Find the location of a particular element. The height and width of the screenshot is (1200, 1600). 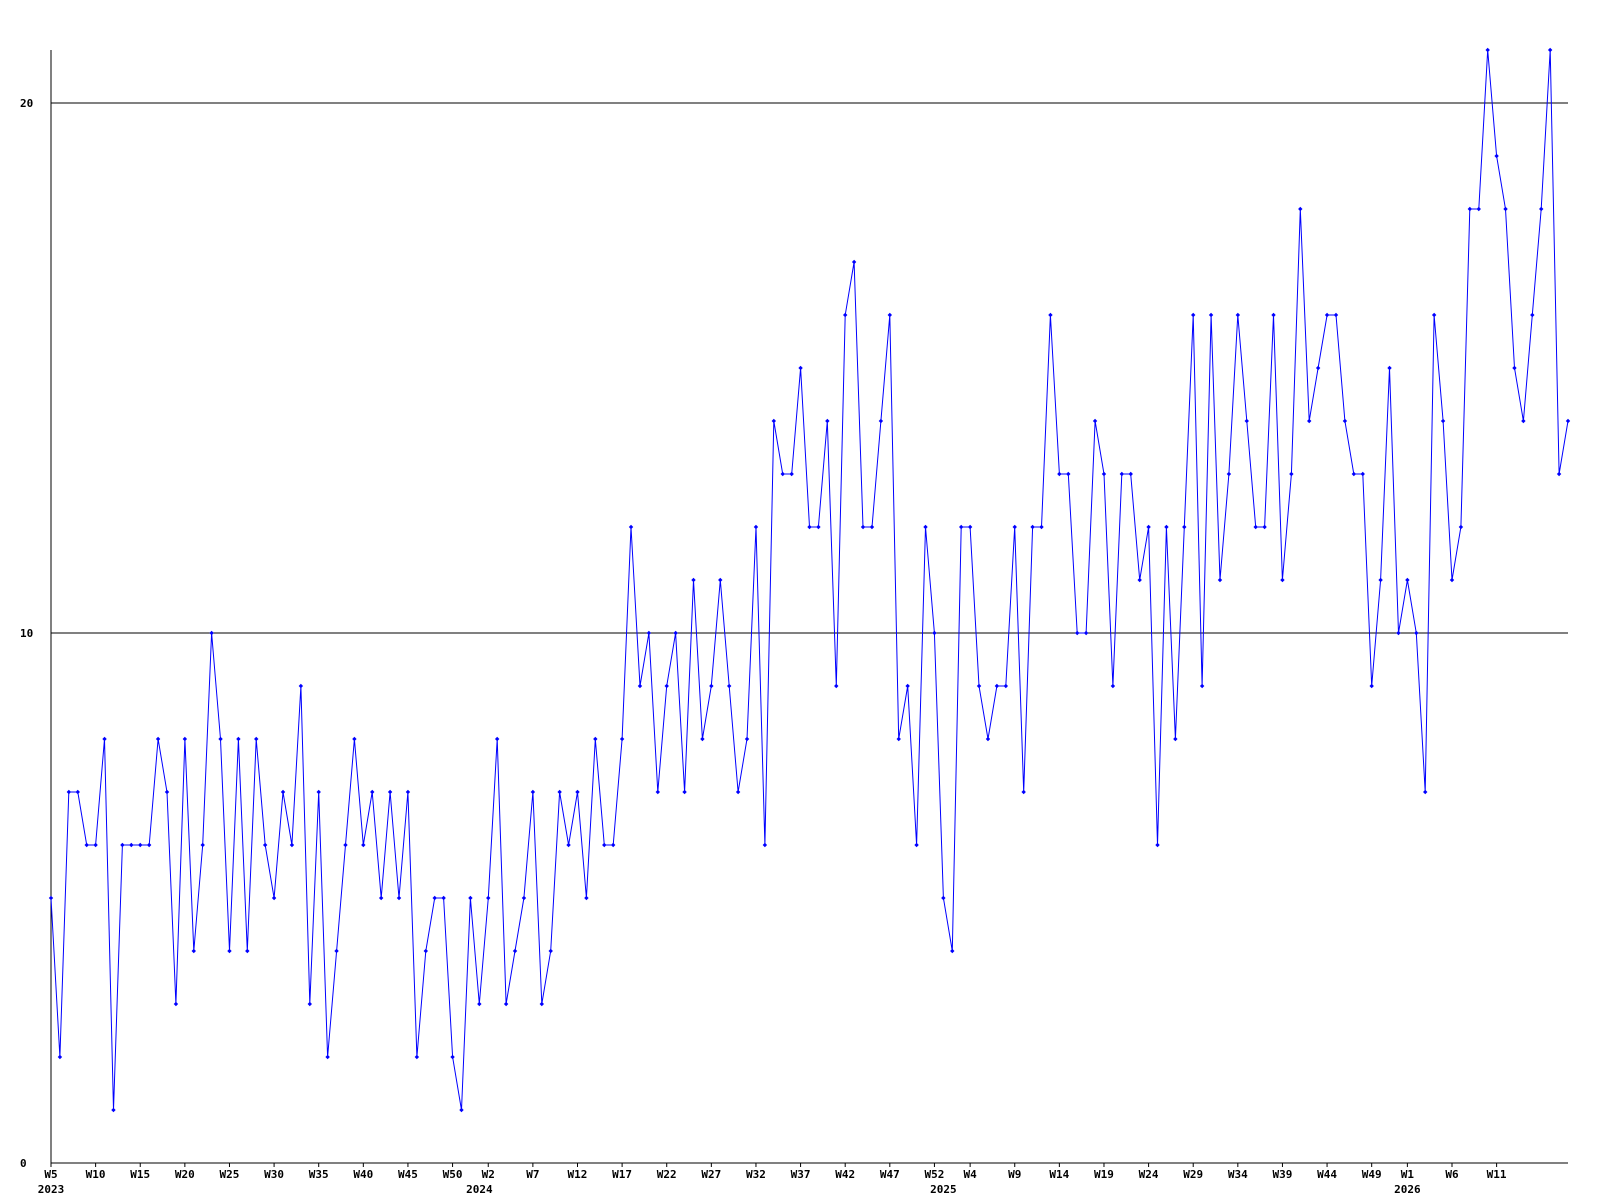

x-year-label: 2023 is located at coordinates (51, 1189).